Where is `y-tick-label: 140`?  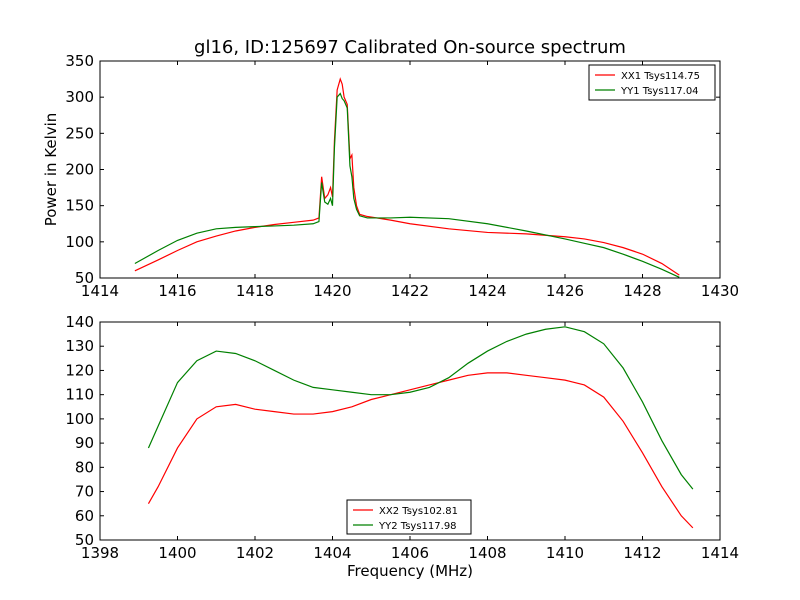 y-tick-label: 140 is located at coordinates (79, 322).